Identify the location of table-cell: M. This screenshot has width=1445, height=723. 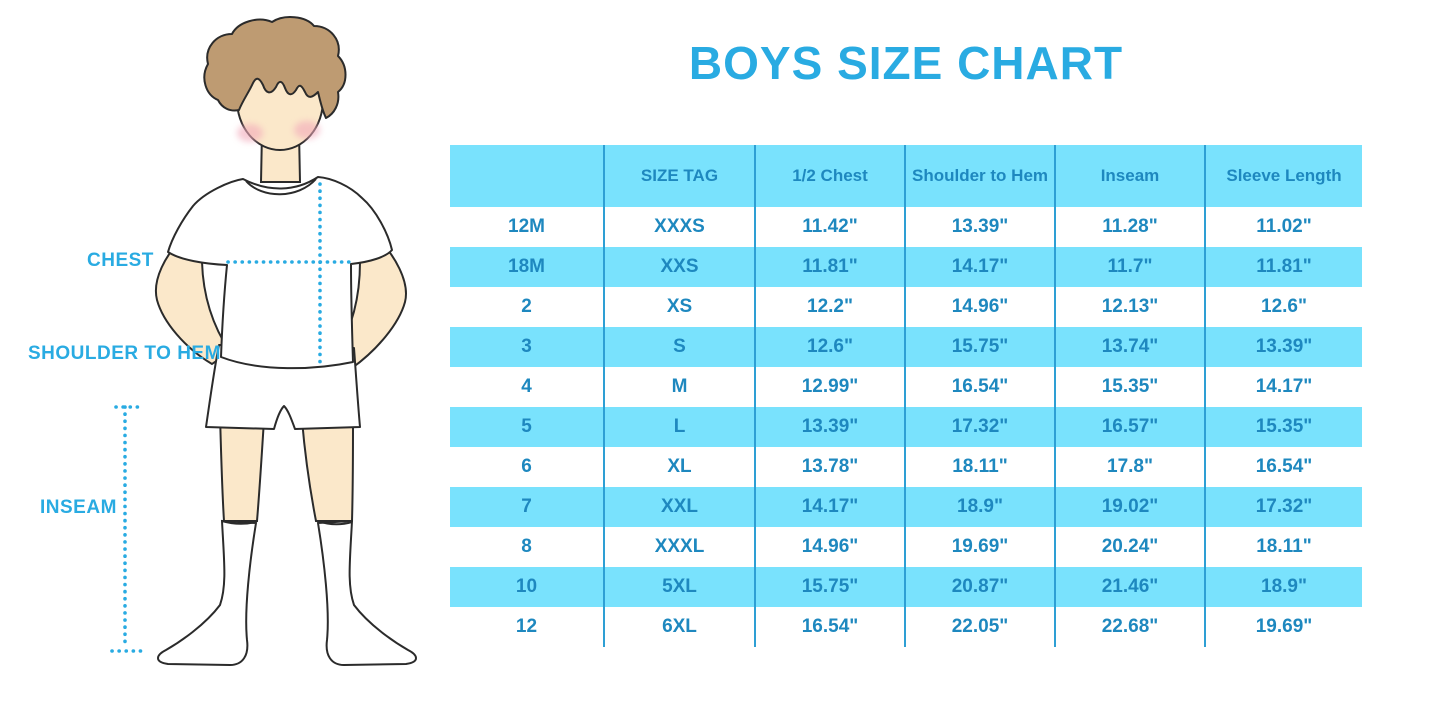
(679, 387).